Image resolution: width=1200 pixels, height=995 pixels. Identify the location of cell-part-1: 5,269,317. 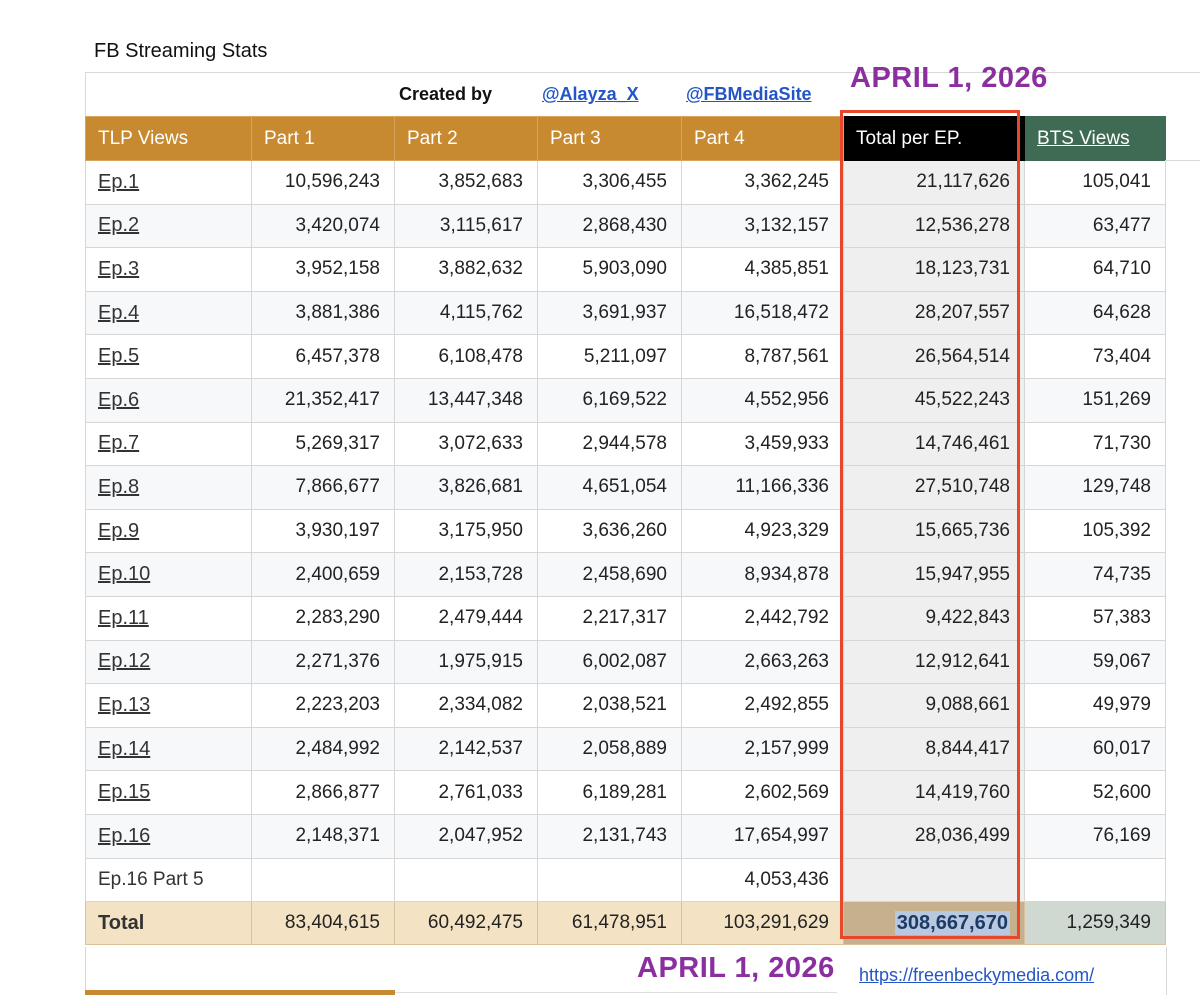
(323, 444).